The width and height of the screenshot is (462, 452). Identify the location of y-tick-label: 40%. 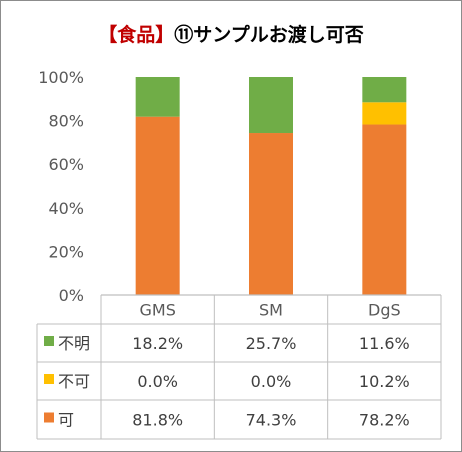
(66, 208).